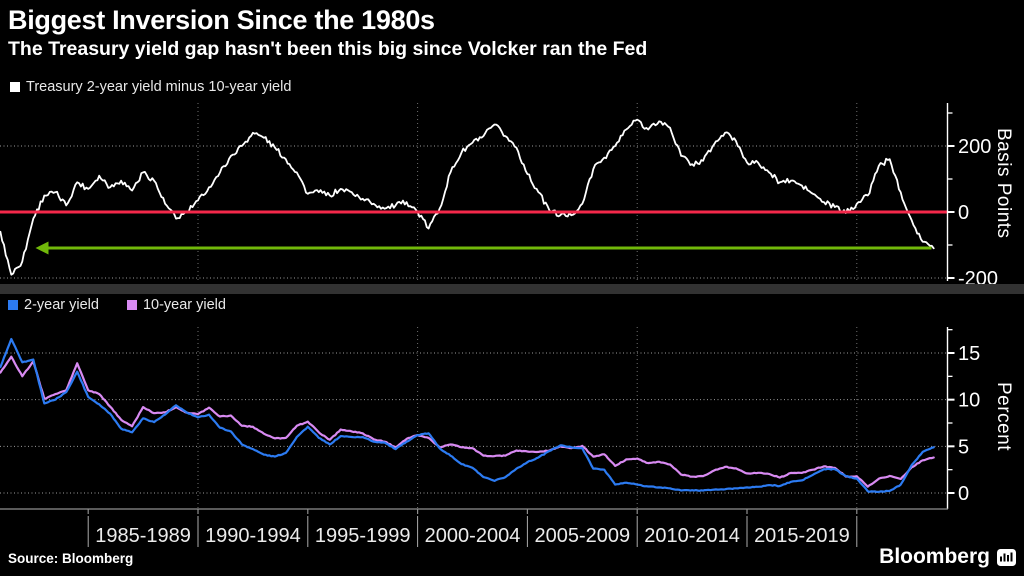  Describe the element at coordinates (1003, 416) in the screenshot. I see `percent-axis-label: Percent` at that location.